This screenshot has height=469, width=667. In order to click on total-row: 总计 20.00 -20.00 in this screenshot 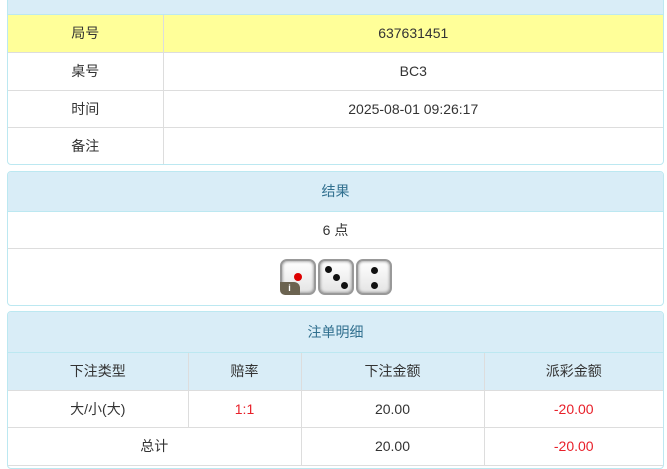, I will do `click(335, 446)`.